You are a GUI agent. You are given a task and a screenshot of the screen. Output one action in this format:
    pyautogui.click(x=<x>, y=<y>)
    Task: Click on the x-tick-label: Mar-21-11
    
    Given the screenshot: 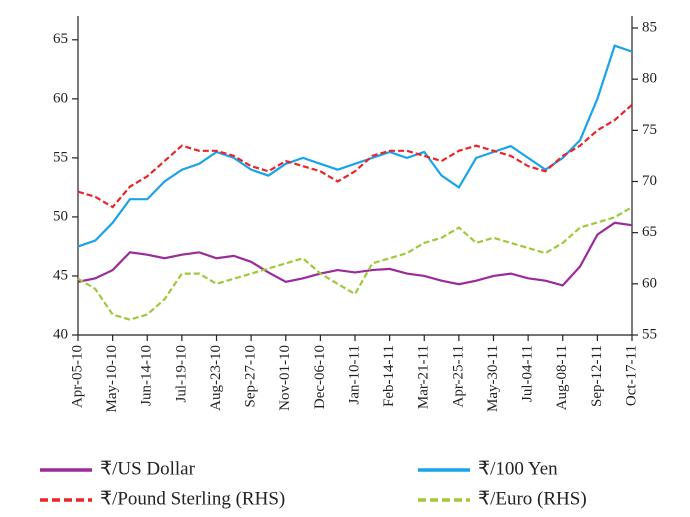 What is the action you would take?
    pyautogui.click(x=424, y=377)
    